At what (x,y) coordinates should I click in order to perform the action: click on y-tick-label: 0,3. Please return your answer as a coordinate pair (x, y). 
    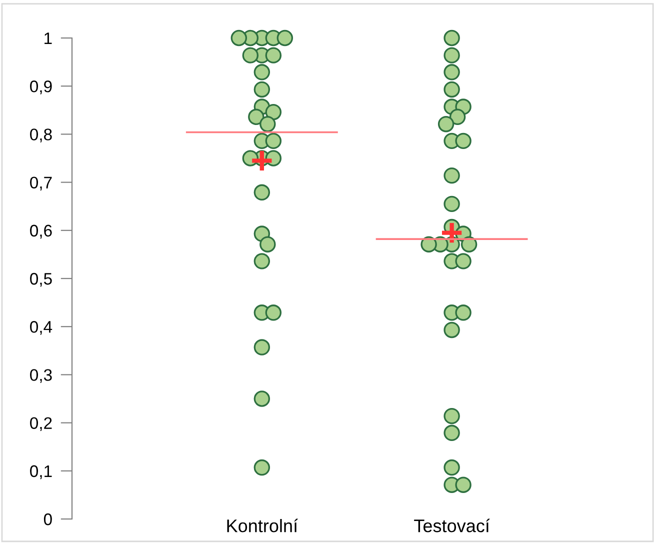
    Looking at the image, I should click on (41, 376).